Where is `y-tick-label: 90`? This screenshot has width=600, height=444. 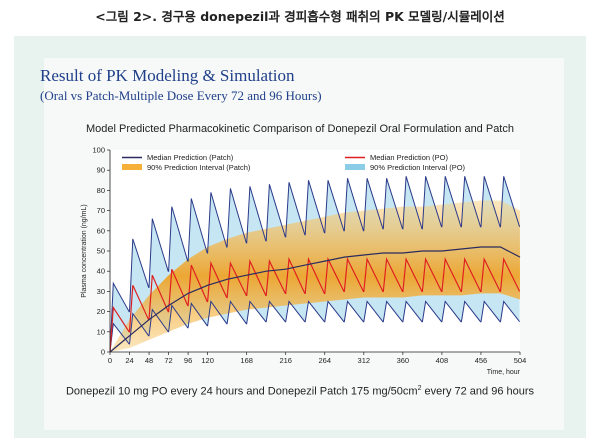 y-tick-label: 90 is located at coordinates (101, 170).